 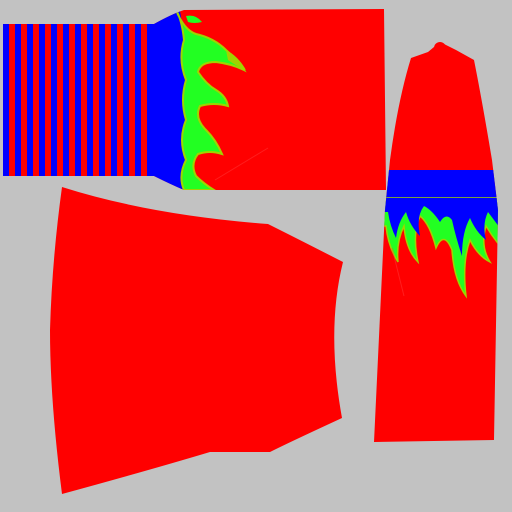 I want to click on sleeve-seam, so click(x=241, y=164).